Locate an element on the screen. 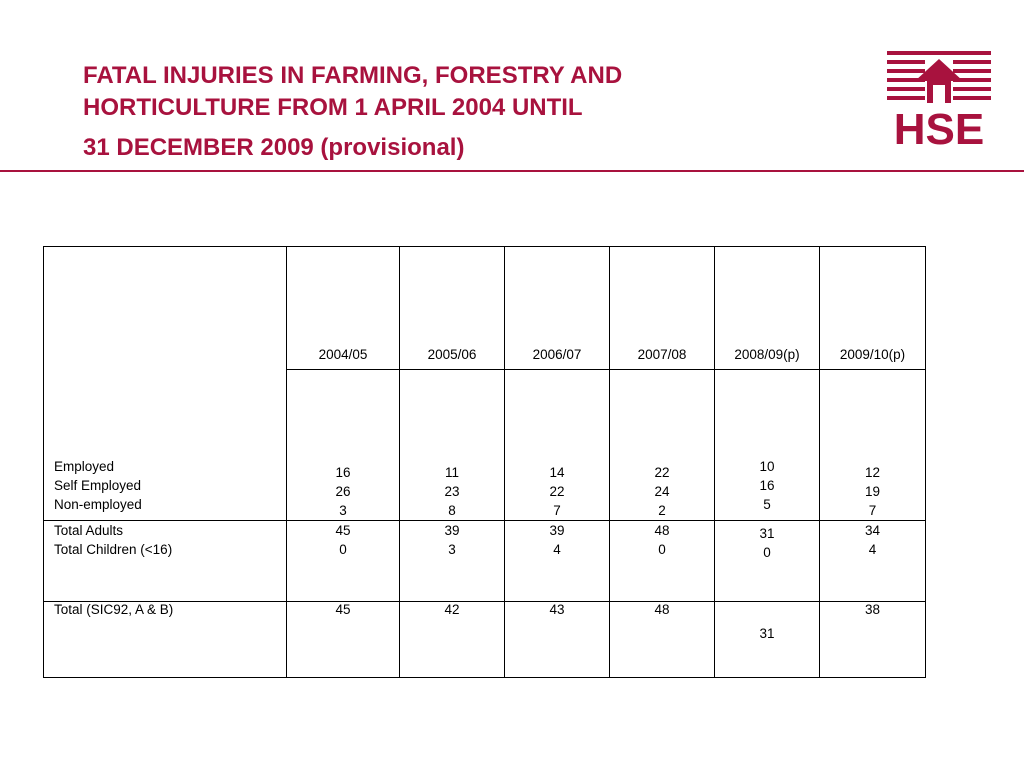 The width and height of the screenshot is (1024, 768). cell-total-2005-06: 42 is located at coordinates (452, 639).